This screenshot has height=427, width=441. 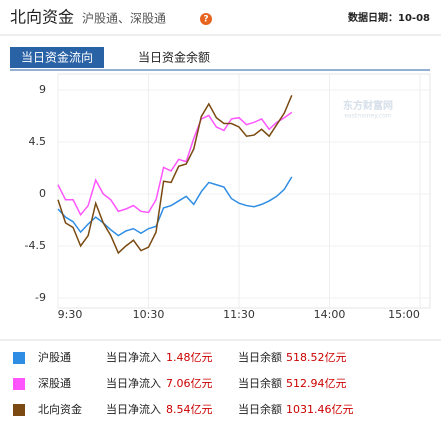 What do you see at coordinates (189, 383) in the screenshot?
I see `legend-value: 7.06亿元` at bounding box center [189, 383].